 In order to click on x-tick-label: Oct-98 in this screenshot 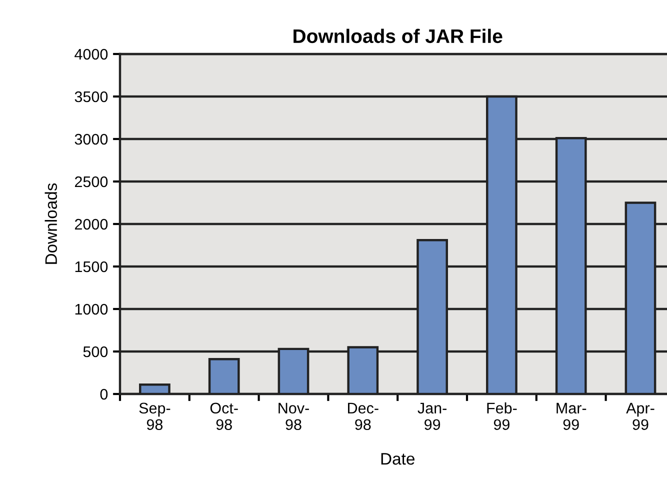, I will do `click(224, 416)`.